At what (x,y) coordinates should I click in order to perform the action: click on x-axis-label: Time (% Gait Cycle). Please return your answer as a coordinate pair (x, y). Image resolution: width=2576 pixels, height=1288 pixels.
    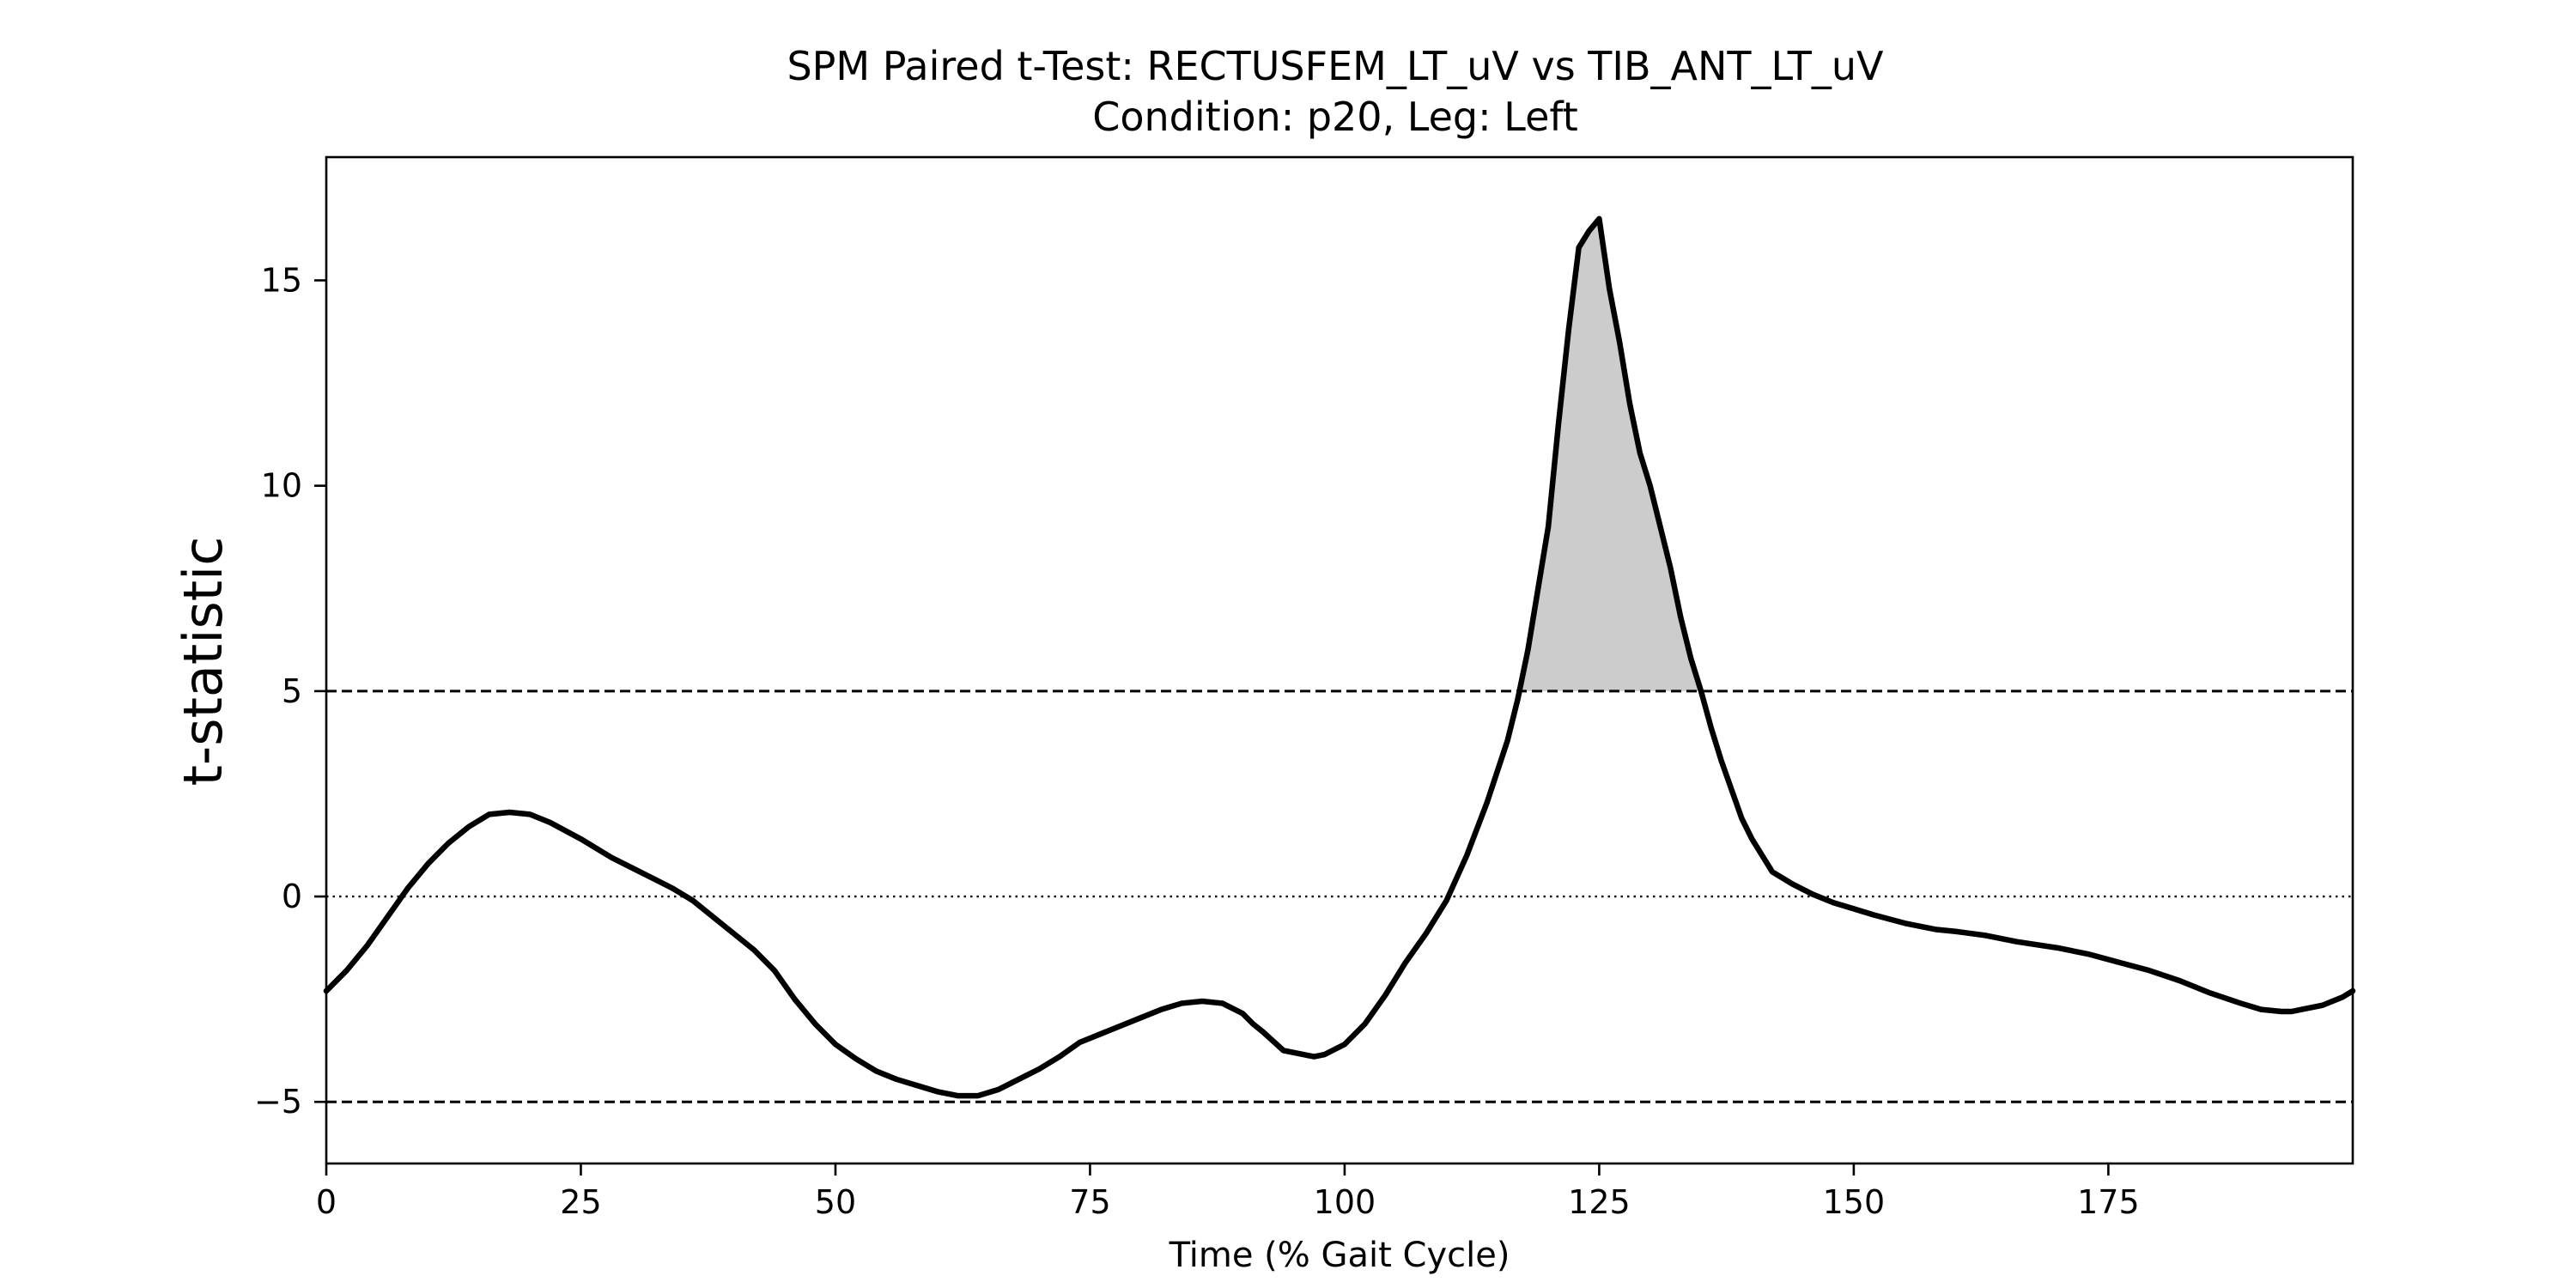
    Looking at the image, I should click on (1339, 1255).